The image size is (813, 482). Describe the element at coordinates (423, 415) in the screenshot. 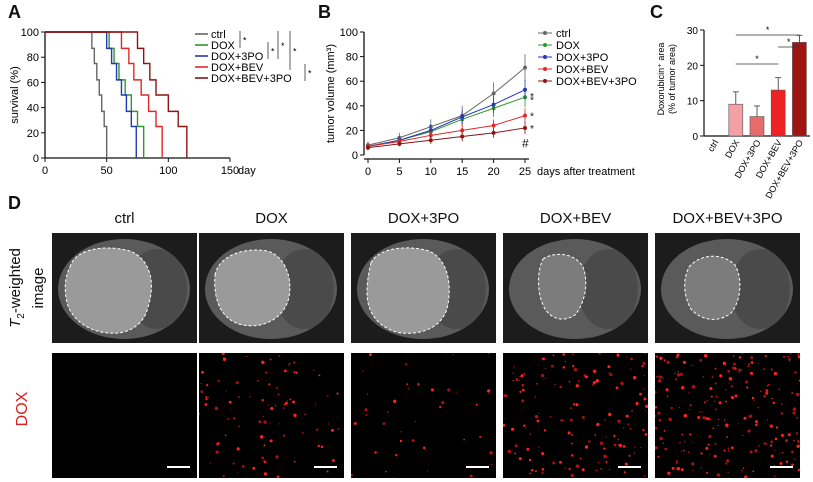

I see `dox-image-dox-3po` at that location.